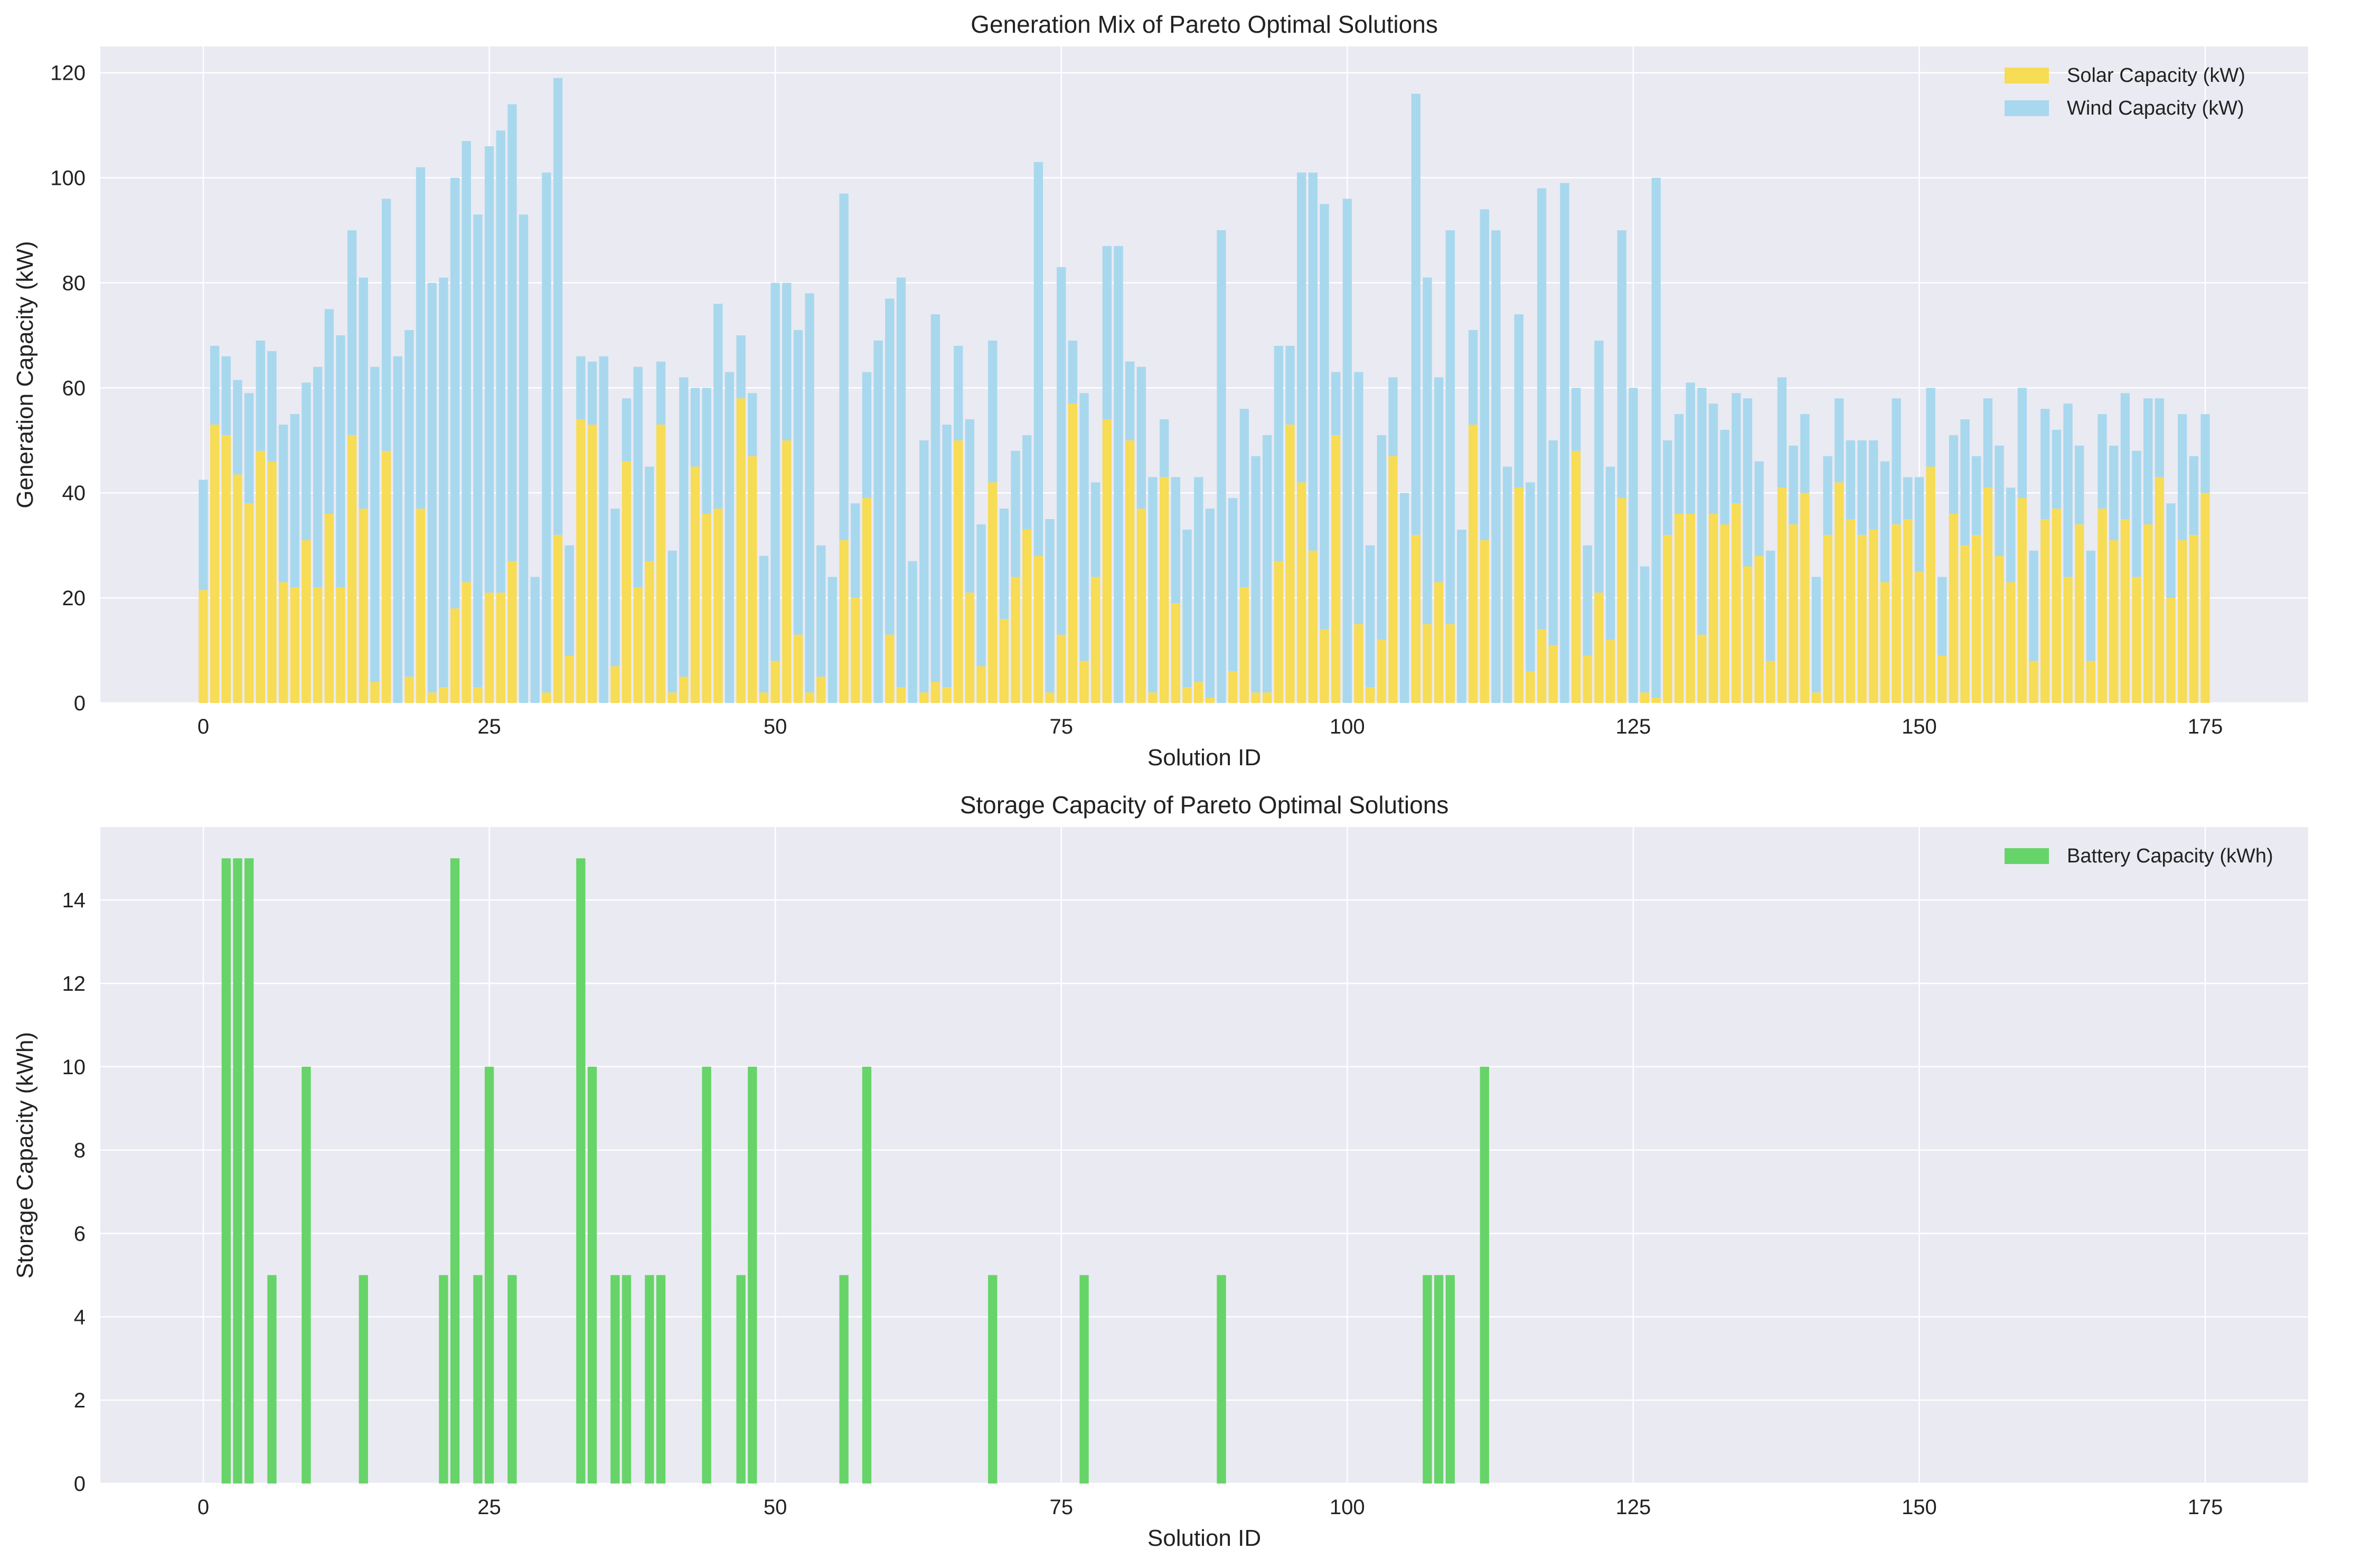  I want to click on x-tick-label: 50, so click(775, 1507).